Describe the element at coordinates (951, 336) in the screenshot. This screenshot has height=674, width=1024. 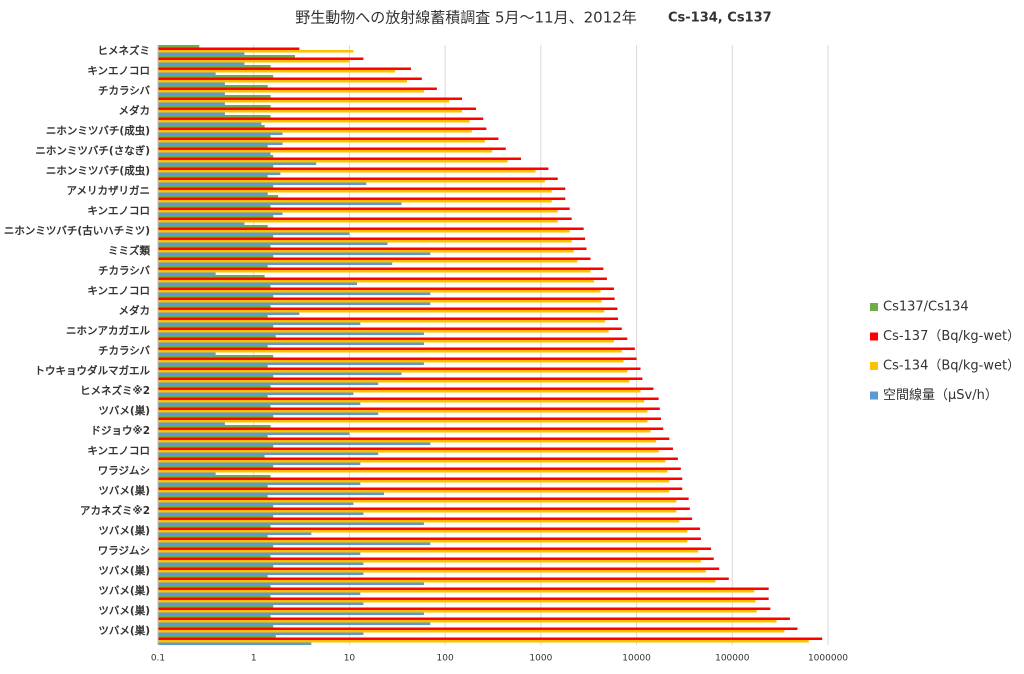
I see `legend-label: Cs-137（Bq/kg-wet）` at that location.